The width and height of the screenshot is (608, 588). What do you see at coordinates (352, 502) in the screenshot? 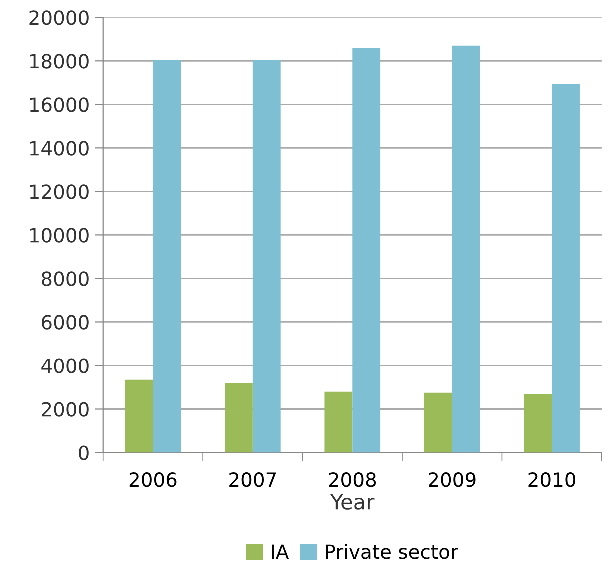
I see `x-axis-title: Year` at bounding box center [352, 502].